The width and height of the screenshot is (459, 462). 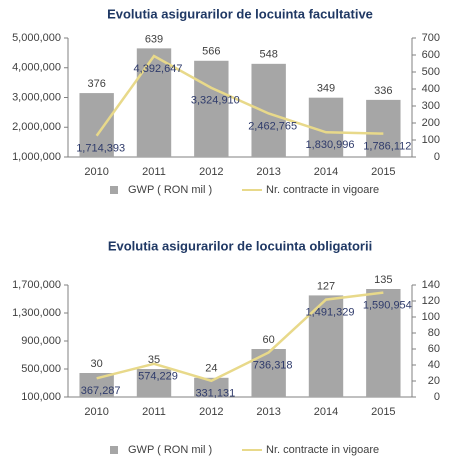 I want to click on line-label: 2,462,765, so click(x=272, y=126).